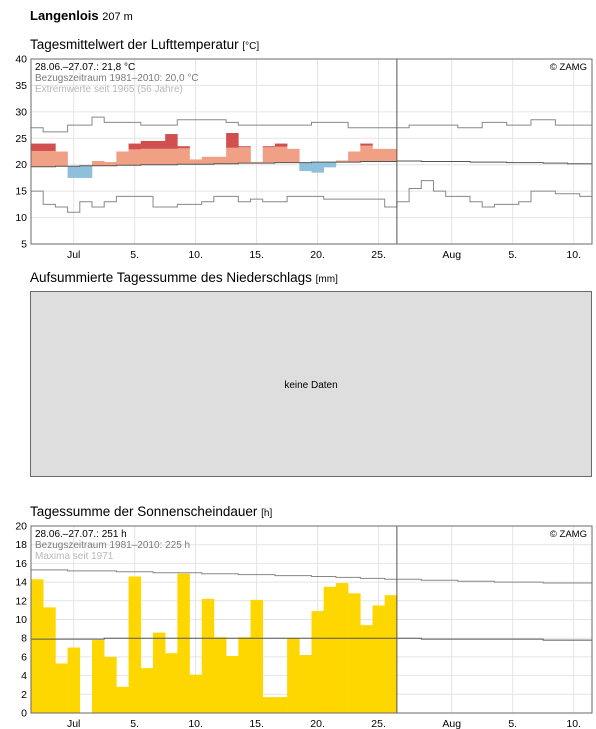  Describe the element at coordinates (74, 556) in the screenshot. I see `info-line-3: Maxima seit 1971` at that location.